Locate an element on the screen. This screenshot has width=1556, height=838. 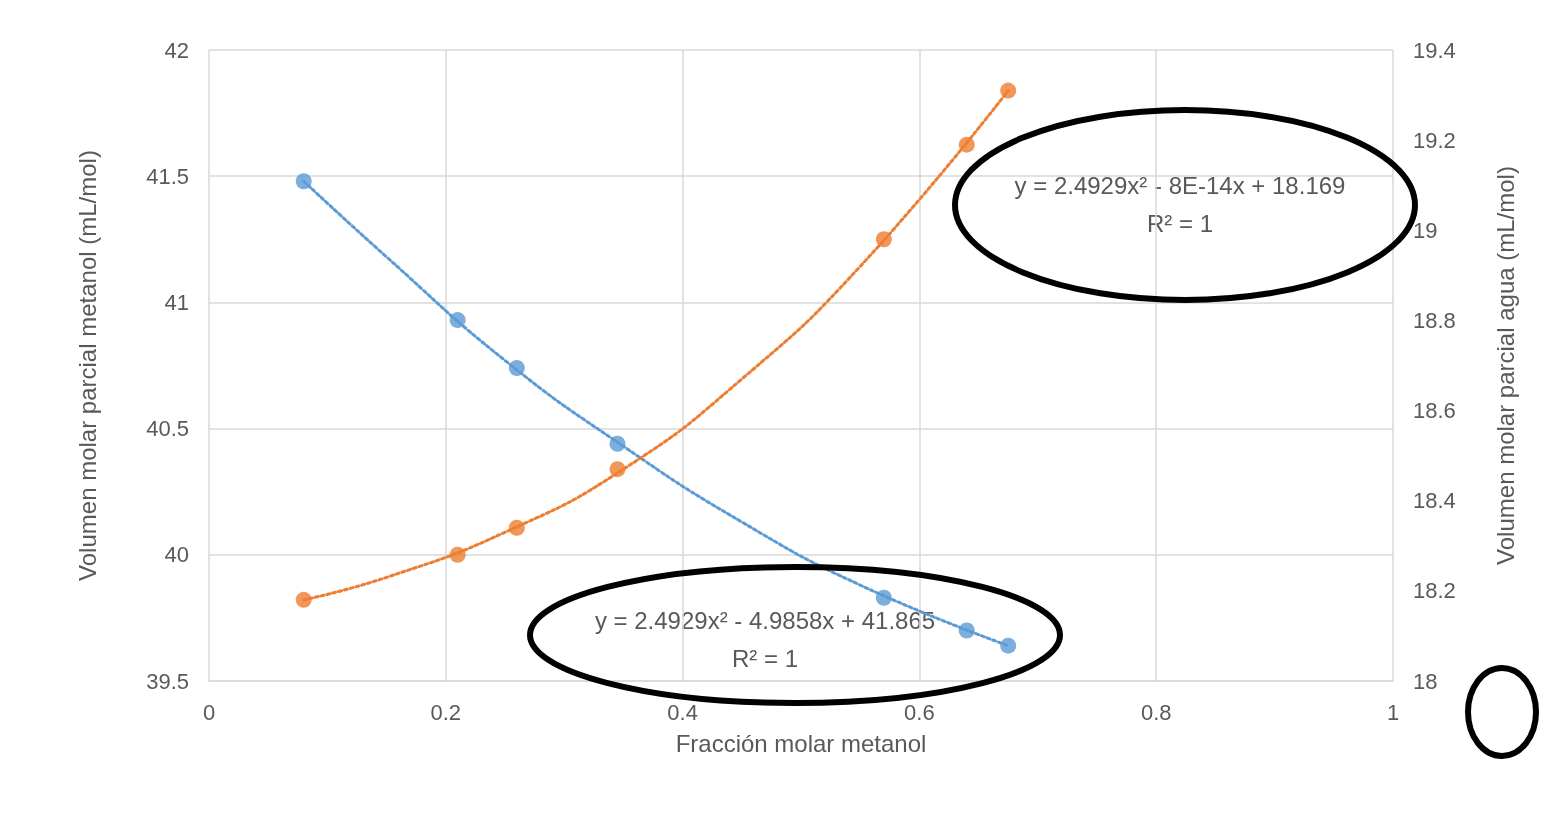
y-tick-label: 41.5 is located at coordinates (167, 176).